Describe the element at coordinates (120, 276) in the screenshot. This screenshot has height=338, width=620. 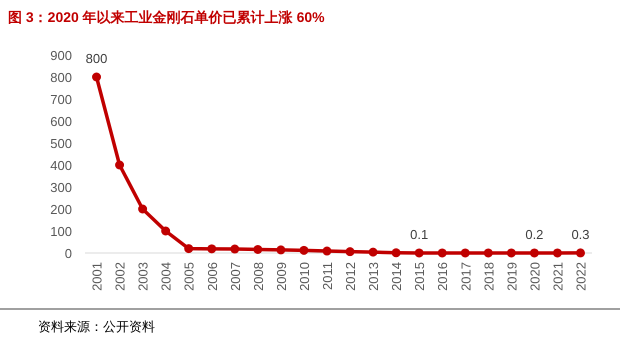
I see `x-tick-label: 2002` at that location.